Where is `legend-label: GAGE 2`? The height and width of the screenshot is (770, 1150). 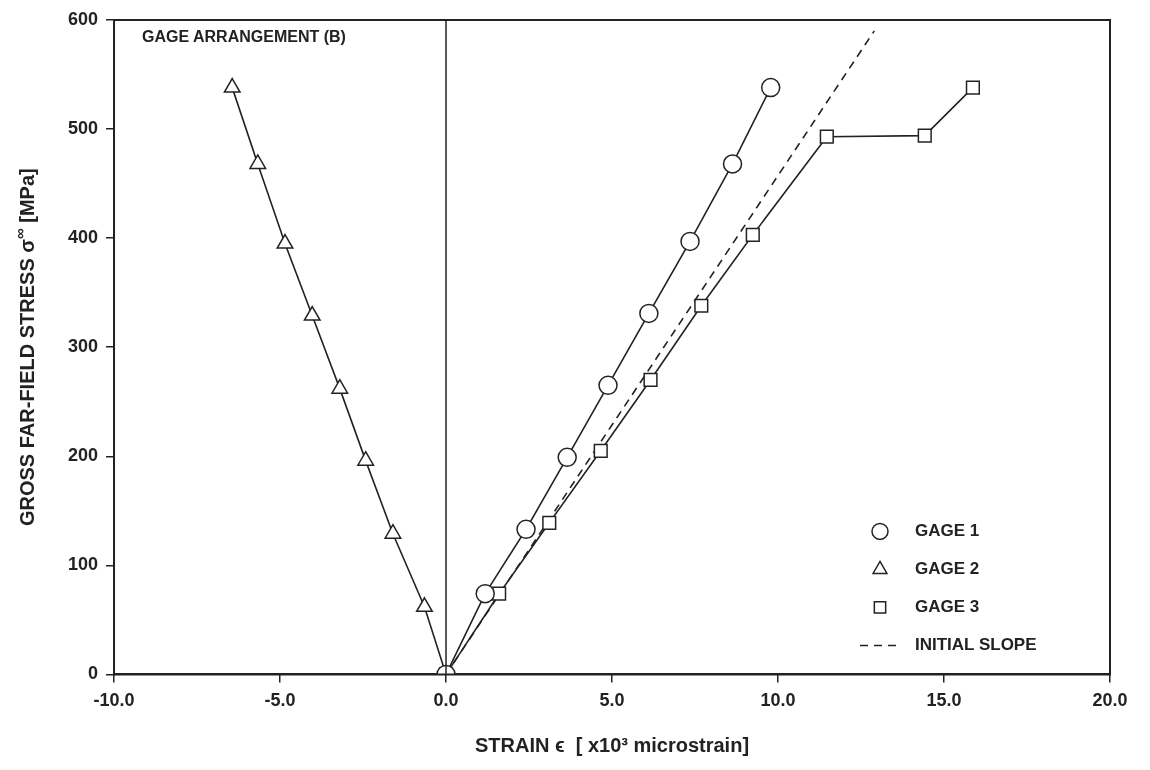 legend-label: GAGE 2 is located at coordinates (947, 569).